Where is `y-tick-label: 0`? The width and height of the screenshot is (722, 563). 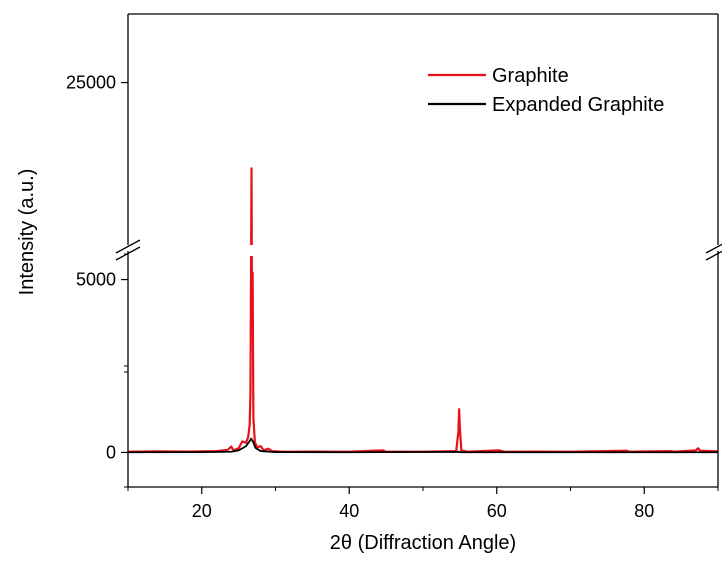 y-tick-label: 0 is located at coordinates (111, 452).